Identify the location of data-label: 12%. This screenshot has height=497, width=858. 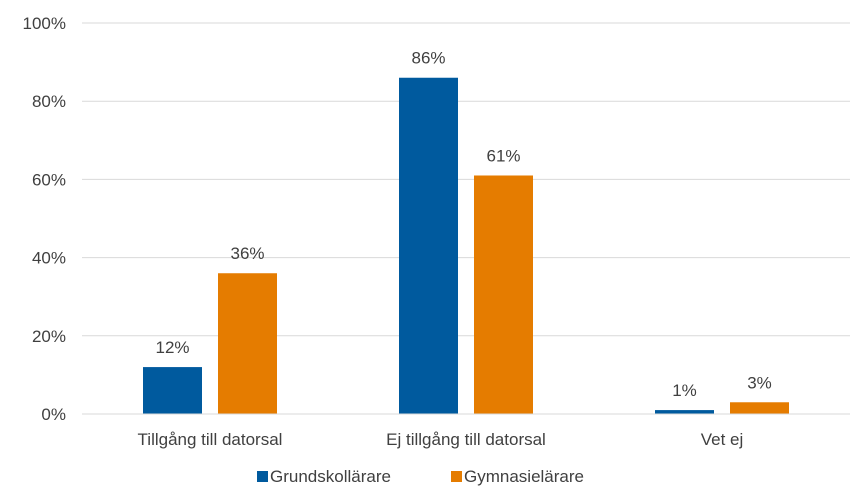
(172, 347).